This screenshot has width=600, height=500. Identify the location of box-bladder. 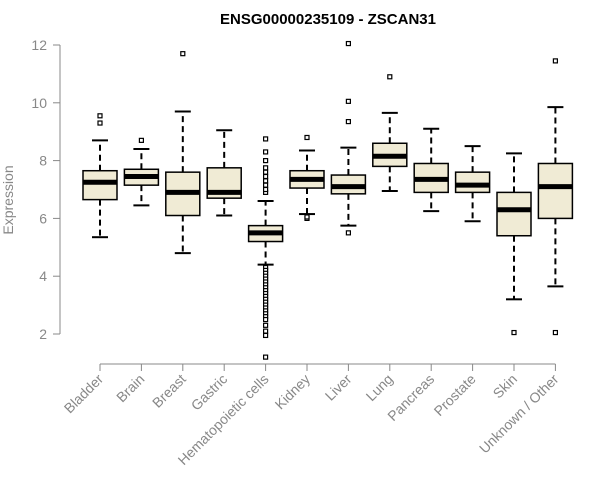
(100, 176).